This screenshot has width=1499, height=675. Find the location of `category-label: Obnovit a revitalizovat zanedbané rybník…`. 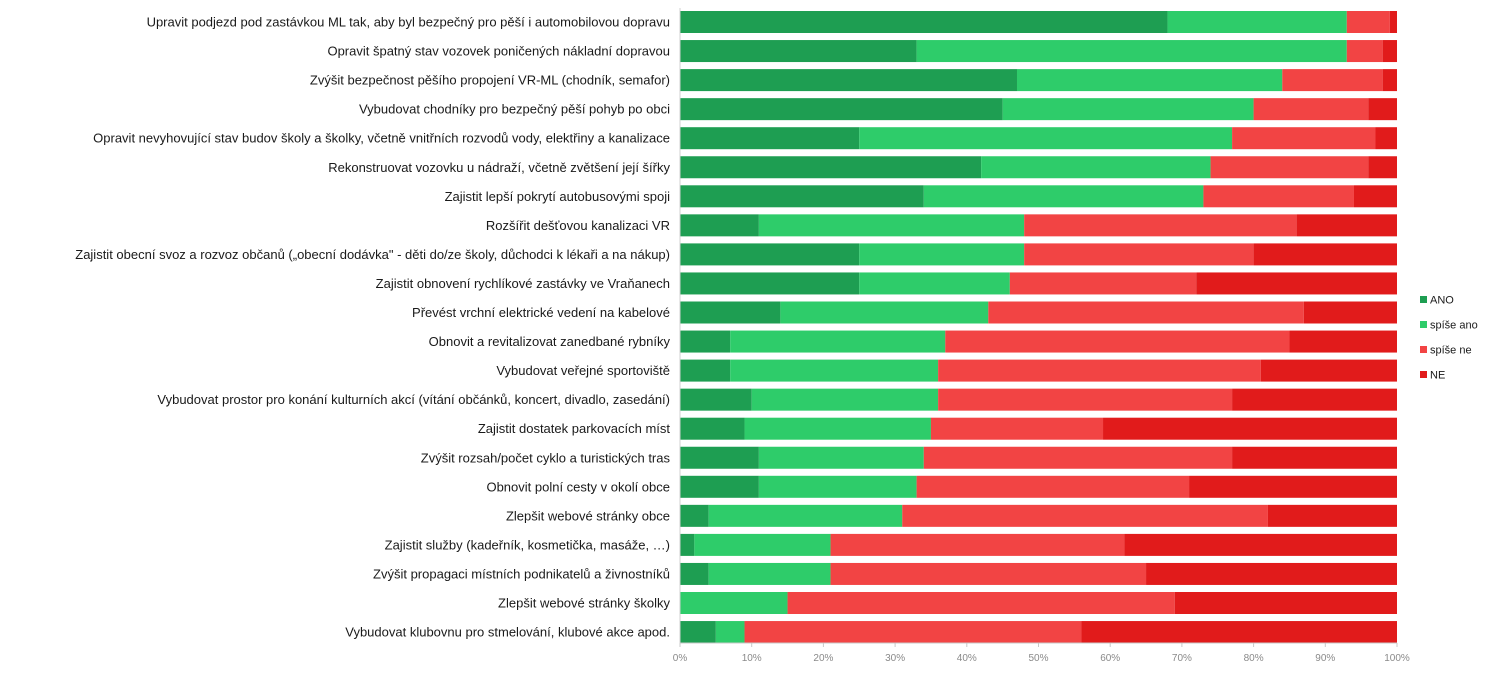

category-label: Obnovit a revitalizovat zanedbané rybník… is located at coordinates (550, 341).